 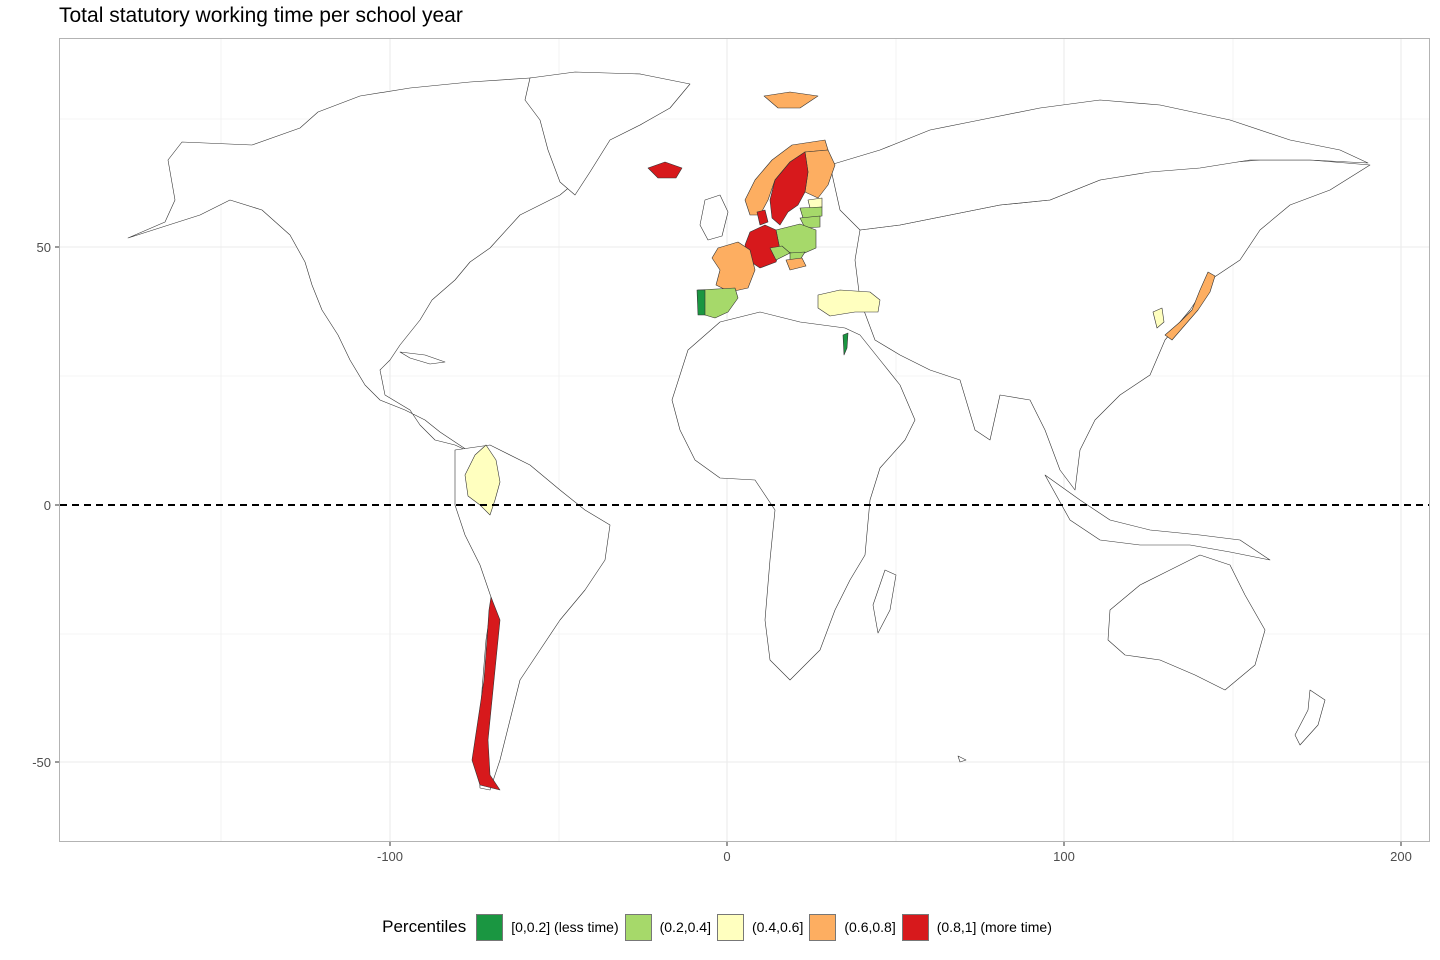 What do you see at coordinates (1310, 717) in the screenshot?
I see `new-zealand-landmass` at bounding box center [1310, 717].